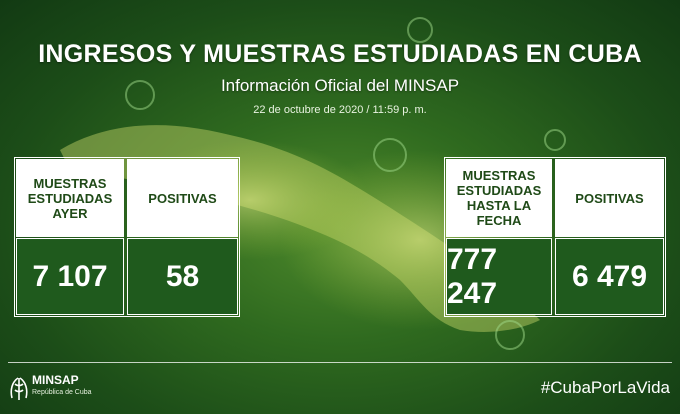 The height and width of the screenshot is (414, 680). Describe the element at coordinates (340, 362) in the screenshot. I see `footer-divider` at that location.